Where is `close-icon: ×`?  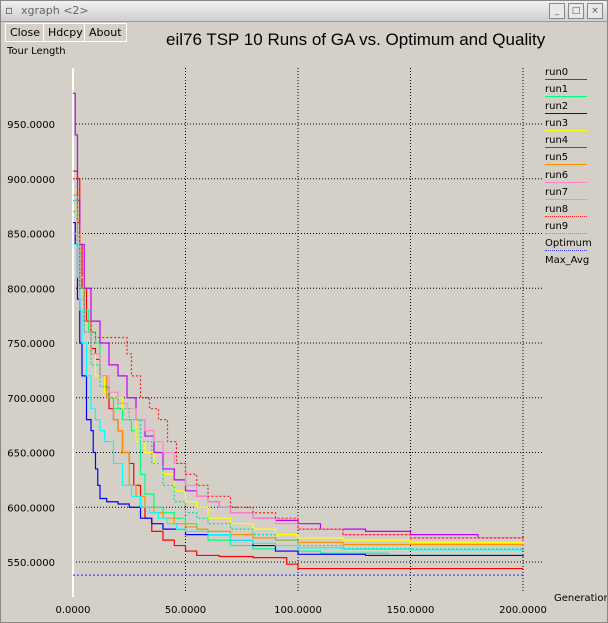
close-icon: × is located at coordinates (595, 11).